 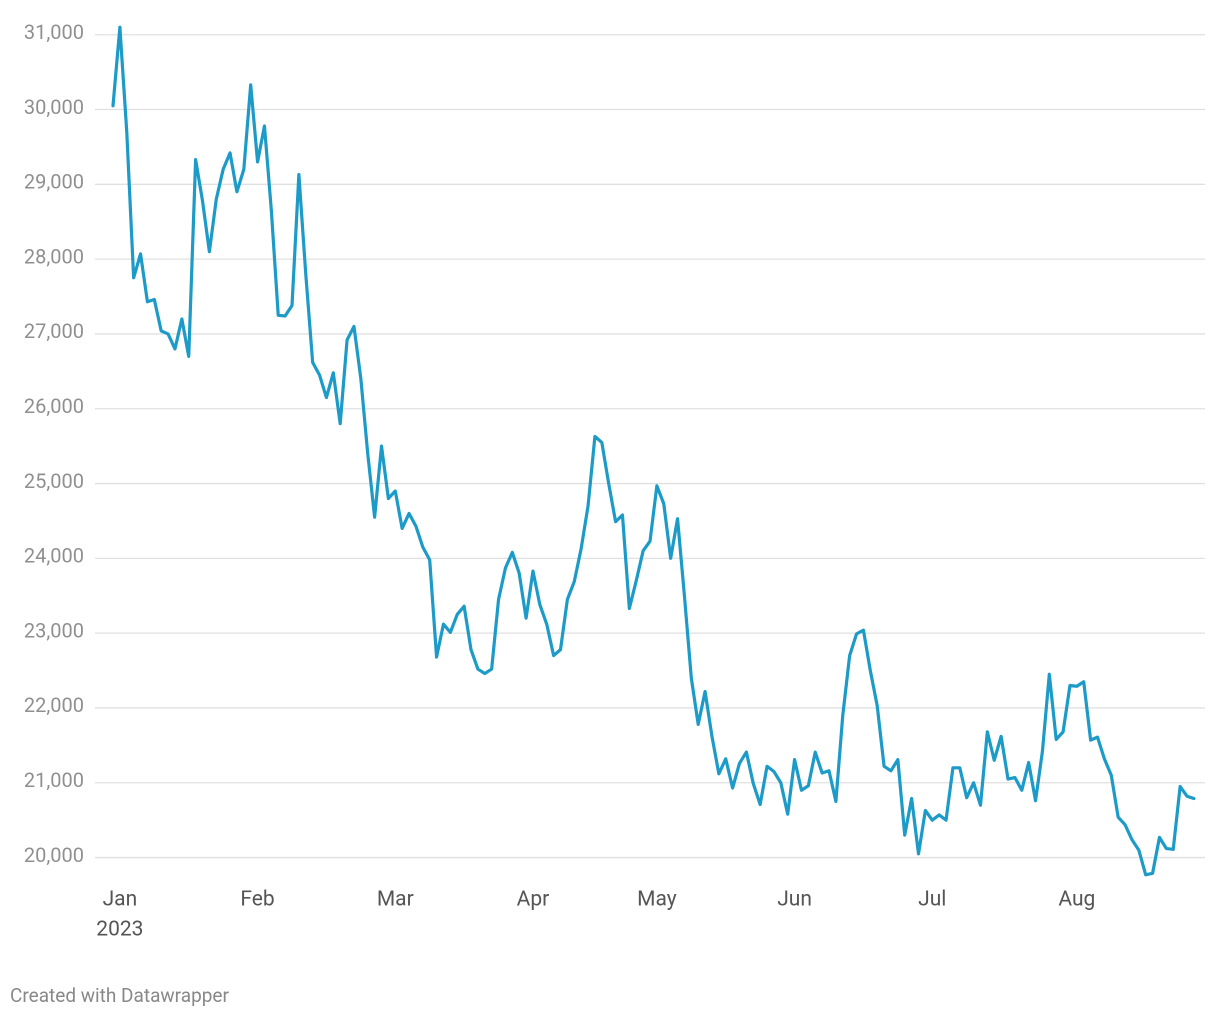 What do you see at coordinates (533, 900) in the screenshot?
I see `x-tick-label: Apr` at bounding box center [533, 900].